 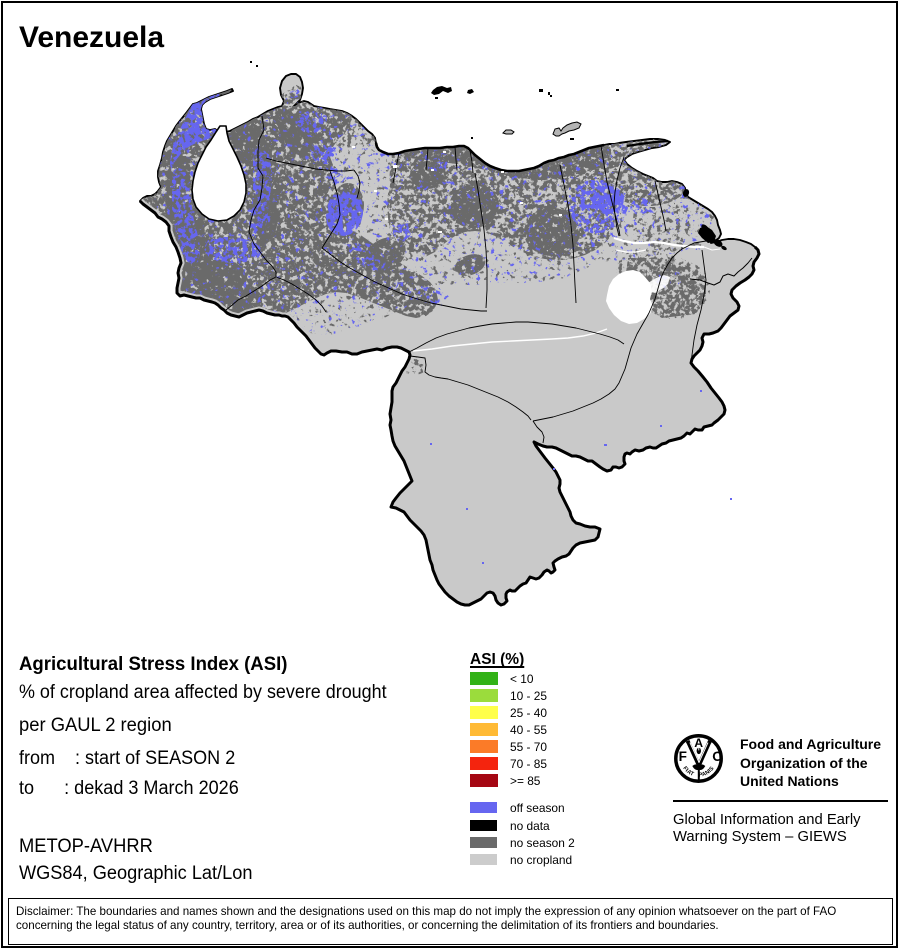 I want to click on svg-text: O, so click(x=717, y=756).